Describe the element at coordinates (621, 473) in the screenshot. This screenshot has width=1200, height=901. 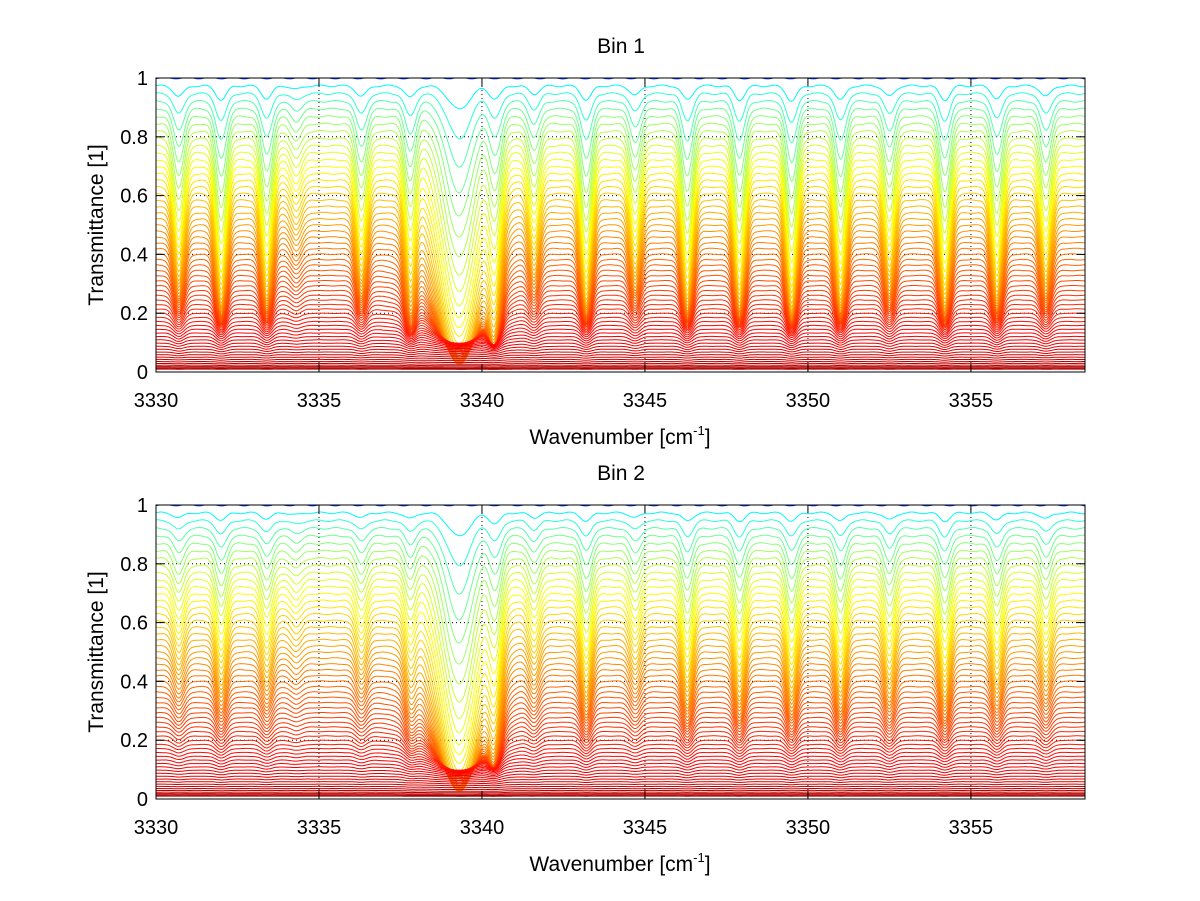
I see `panel-2-title: Bin 2` at that location.